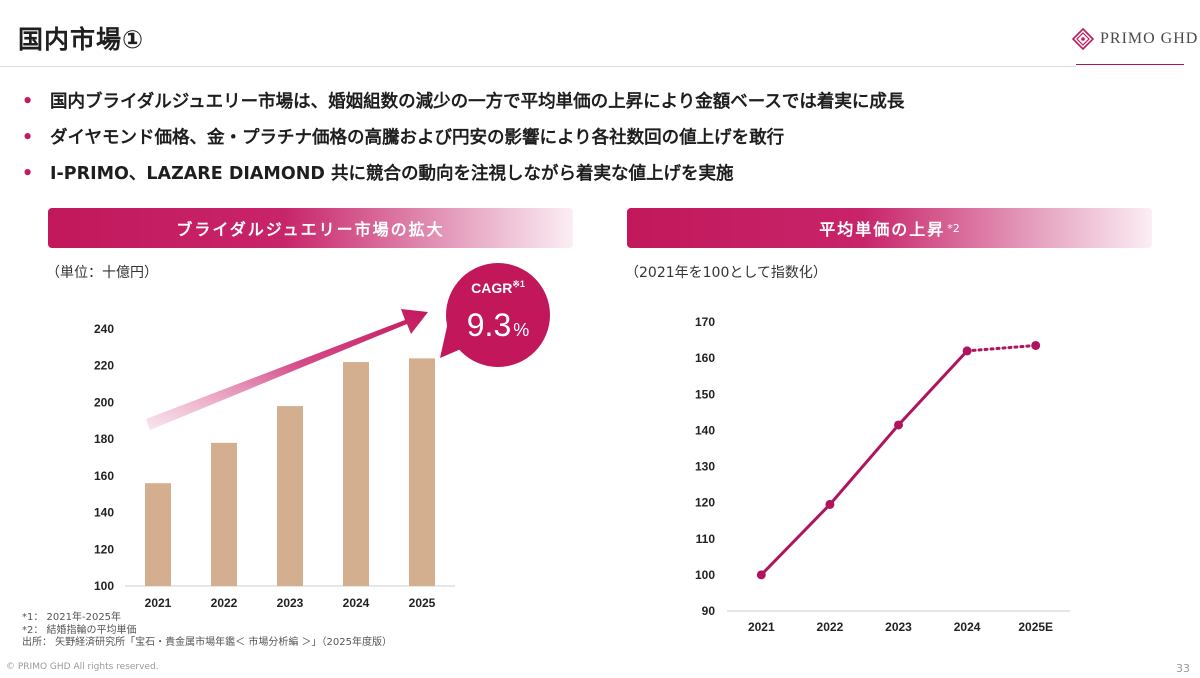 This screenshot has width=1200, height=678. Describe the element at coordinates (726, 273) in the screenshot. I see `price-unit-note: （2021年を100として指数化）` at that location.